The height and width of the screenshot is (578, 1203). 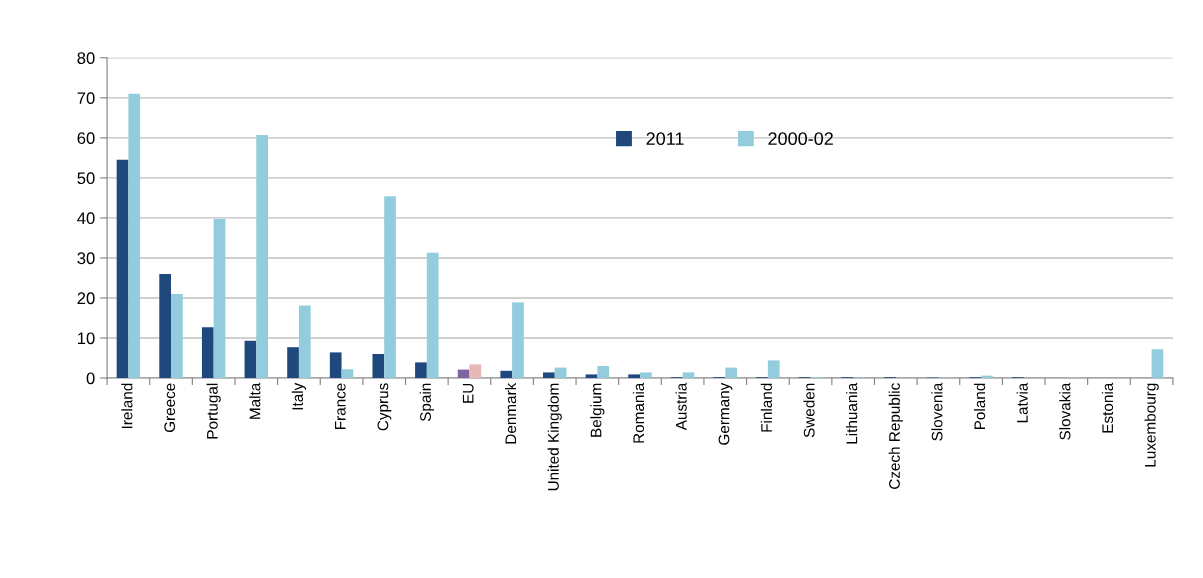 What do you see at coordinates (809, 410) in the screenshot?
I see `x-tick-label: Sweden` at bounding box center [809, 410].